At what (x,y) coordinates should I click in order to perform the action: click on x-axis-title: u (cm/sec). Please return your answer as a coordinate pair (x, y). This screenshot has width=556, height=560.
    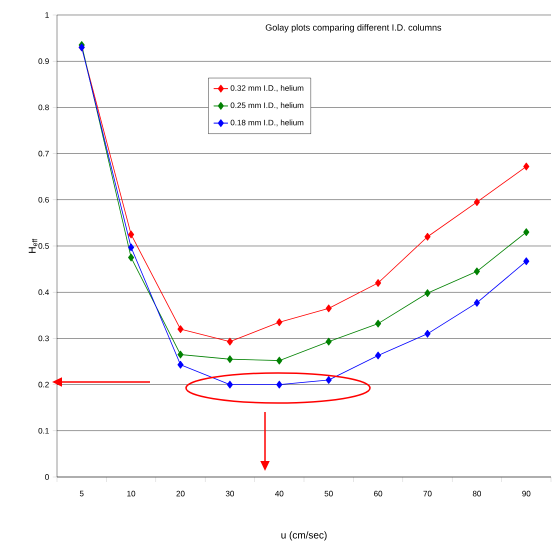
    Looking at the image, I should click on (304, 536).